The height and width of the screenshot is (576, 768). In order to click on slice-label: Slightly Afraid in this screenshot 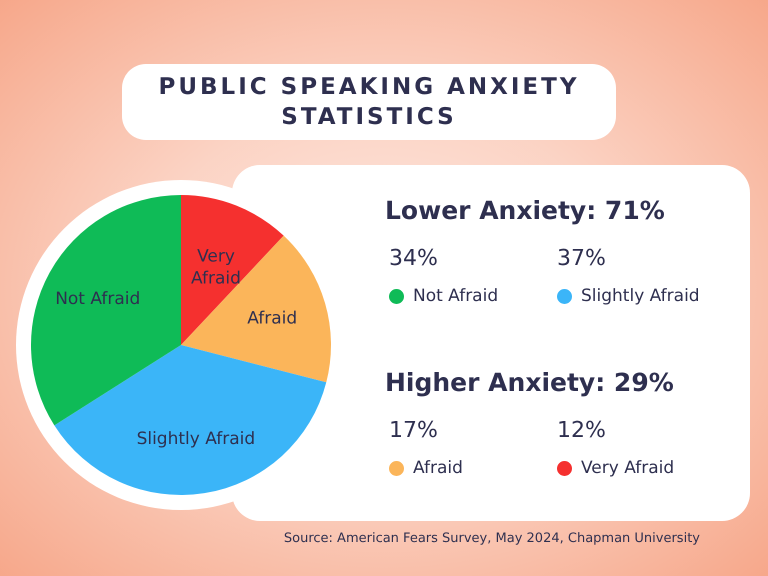, I will do `click(196, 438)`.